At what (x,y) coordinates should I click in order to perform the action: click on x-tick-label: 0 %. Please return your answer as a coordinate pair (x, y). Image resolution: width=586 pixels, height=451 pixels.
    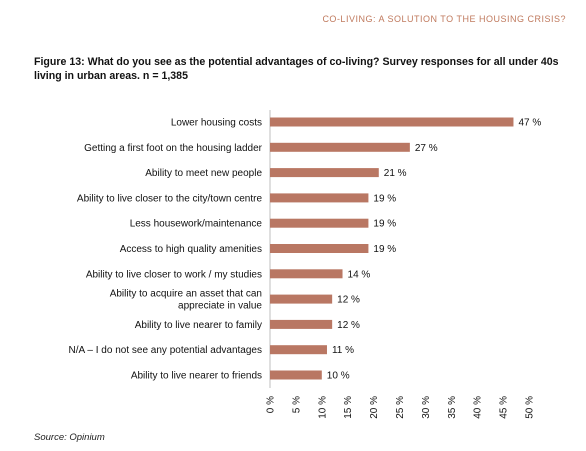
    Looking at the image, I should click on (271, 404).